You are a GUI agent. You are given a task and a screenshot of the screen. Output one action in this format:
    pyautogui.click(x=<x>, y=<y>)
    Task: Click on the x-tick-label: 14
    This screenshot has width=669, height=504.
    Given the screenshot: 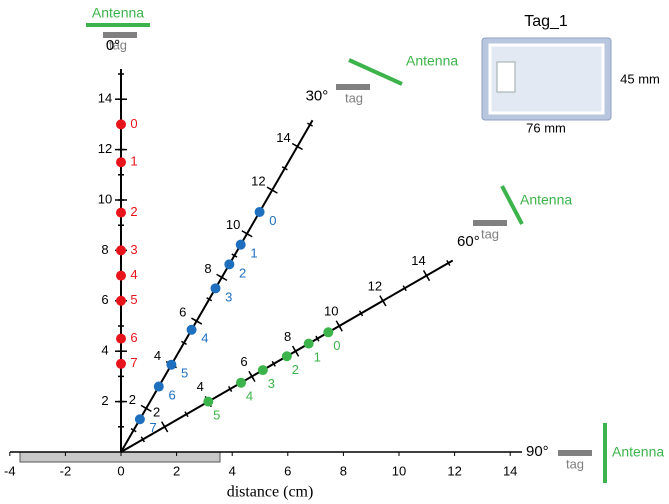 What is the action you would take?
    pyautogui.click(x=510, y=470)
    